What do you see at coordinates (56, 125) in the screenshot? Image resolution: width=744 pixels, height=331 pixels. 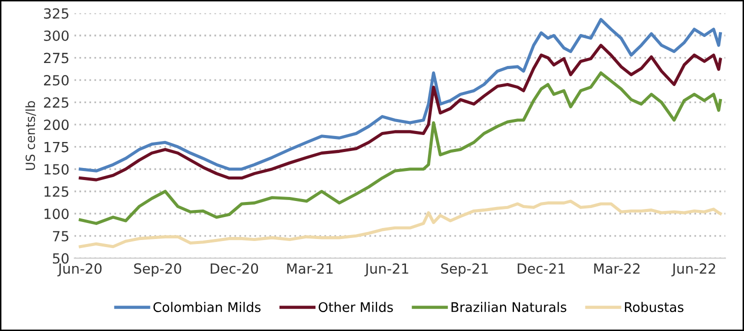 I see `y-tick-label: 200` at bounding box center [56, 125].